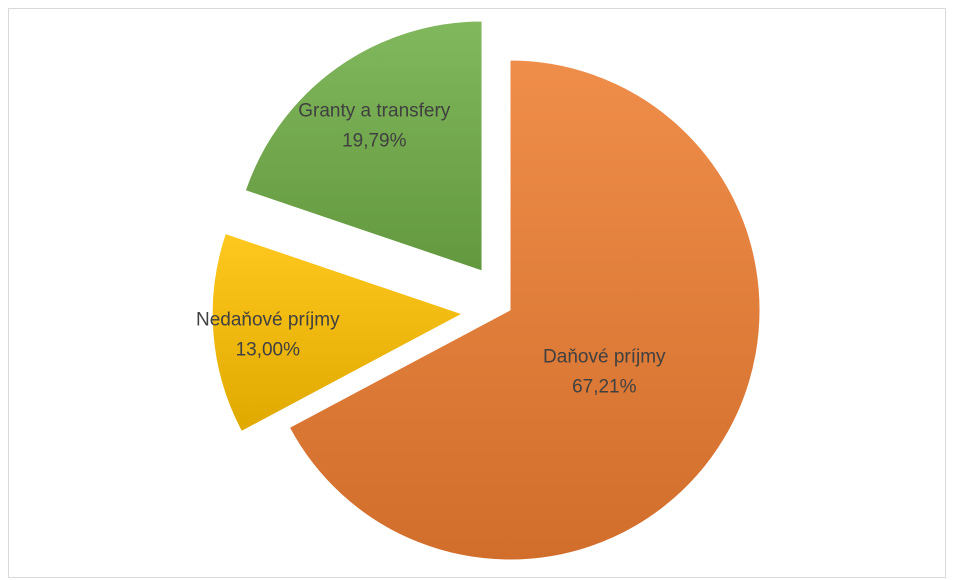 The height and width of the screenshot is (580, 956). Describe the element at coordinates (268, 320) in the screenshot. I see `slice-category-name: Nedaňové príjmy` at that location.